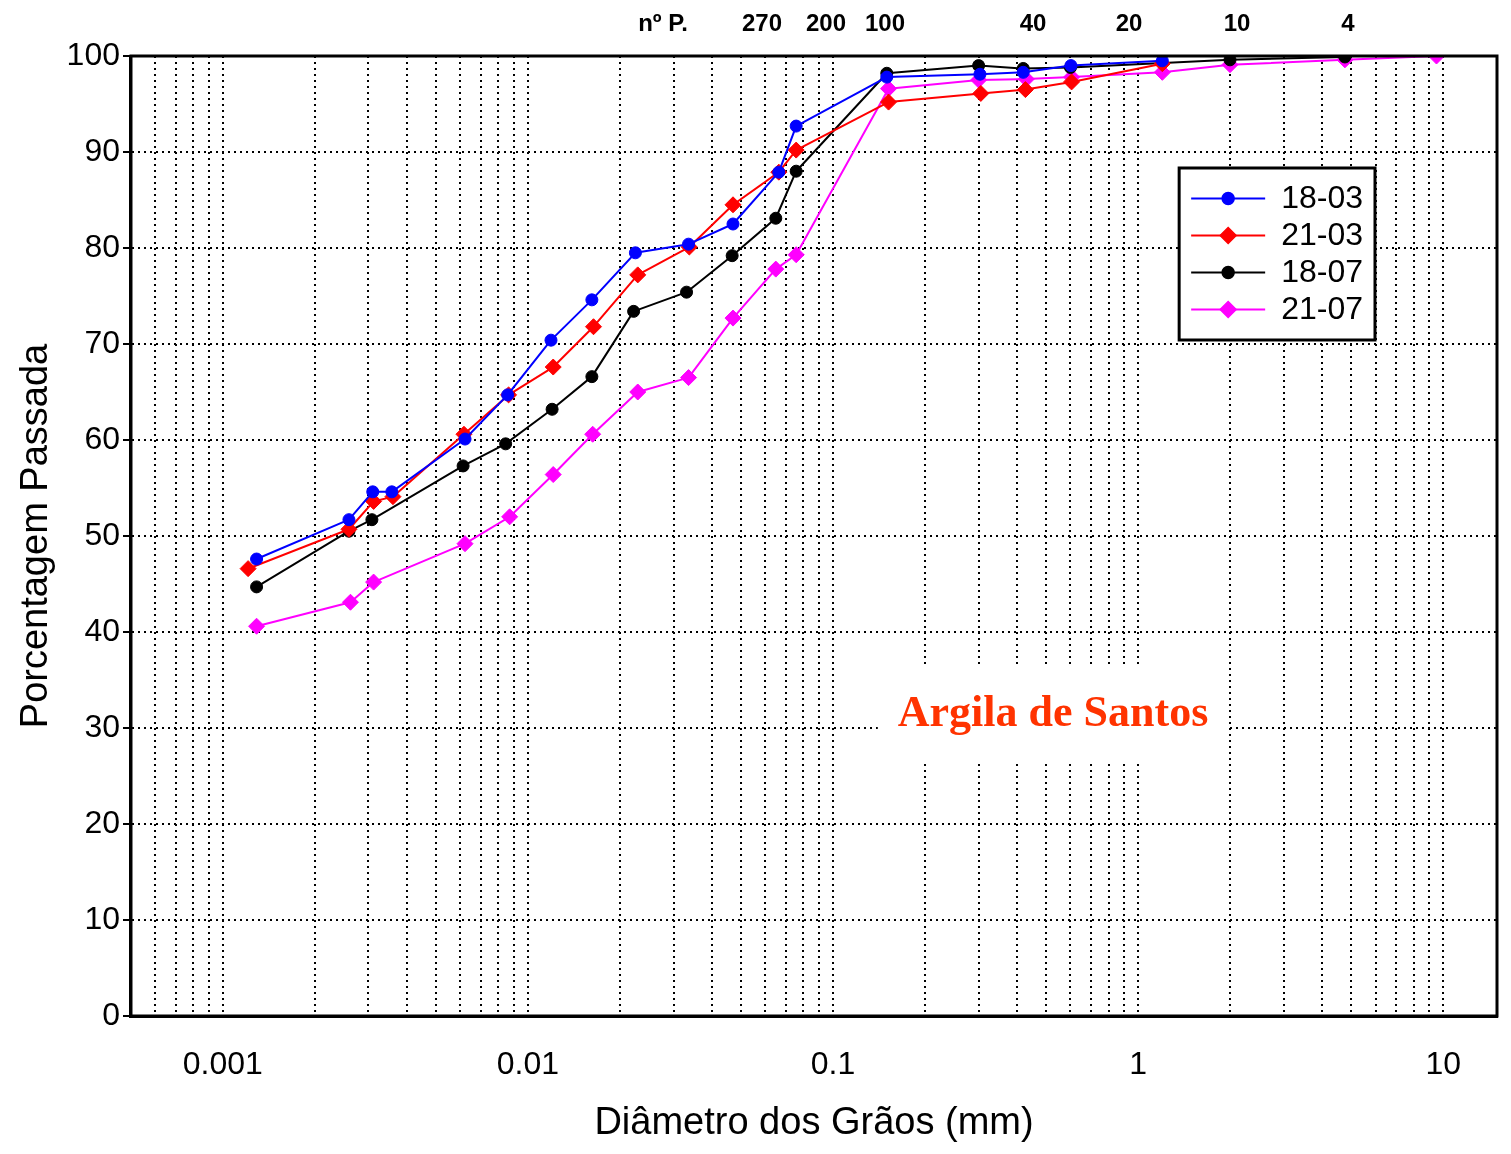 The height and width of the screenshot is (1154, 1511). What do you see at coordinates (1129, 22) in the screenshot?
I see `text: 20` at bounding box center [1129, 22].